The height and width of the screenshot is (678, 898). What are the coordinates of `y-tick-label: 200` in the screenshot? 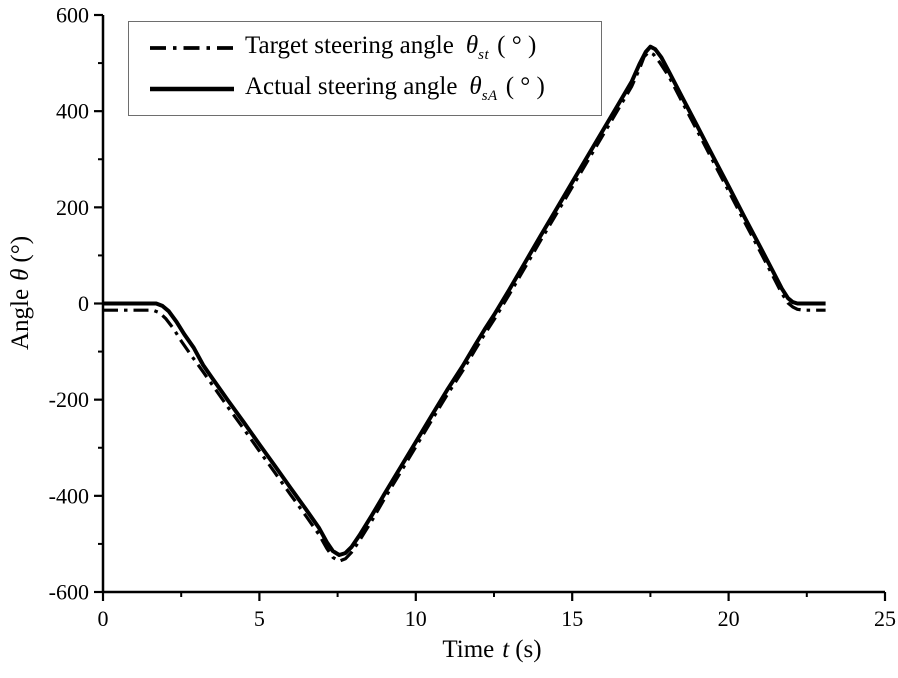 It's located at (72, 207).